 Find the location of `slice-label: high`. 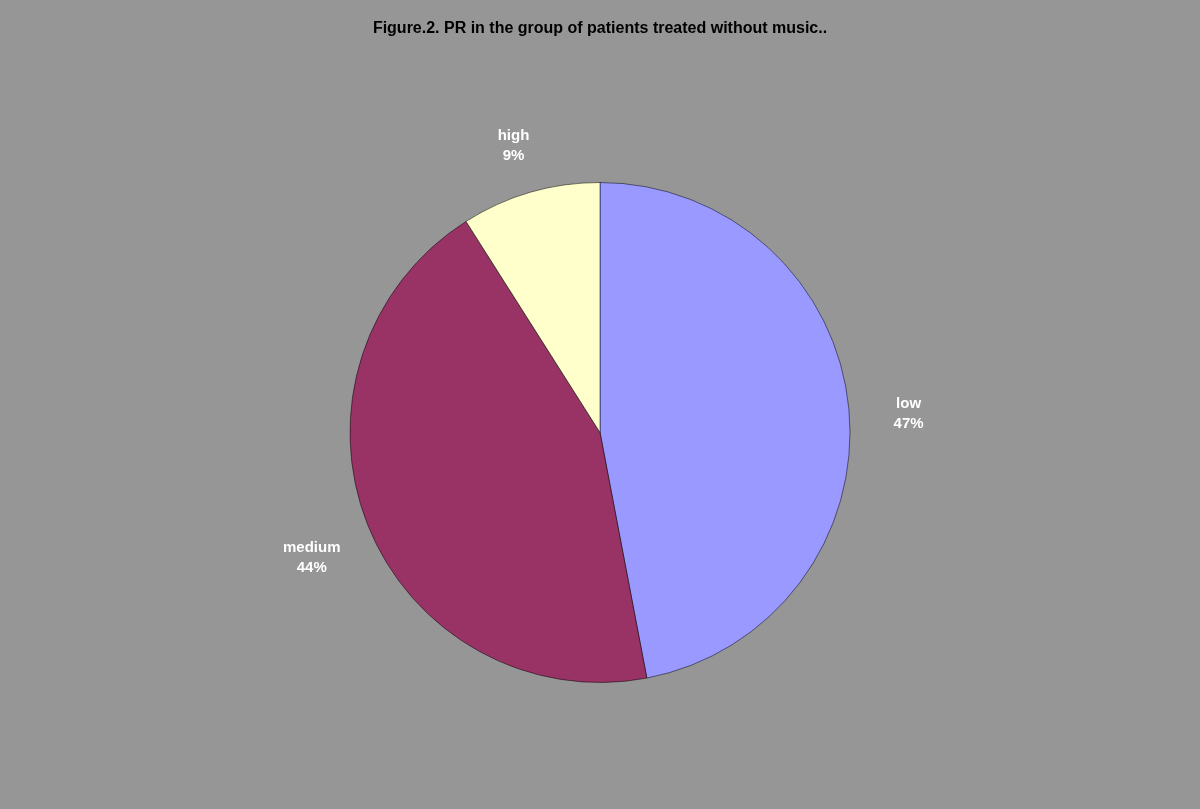

slice-label: high is located at coordinates (513, 134).